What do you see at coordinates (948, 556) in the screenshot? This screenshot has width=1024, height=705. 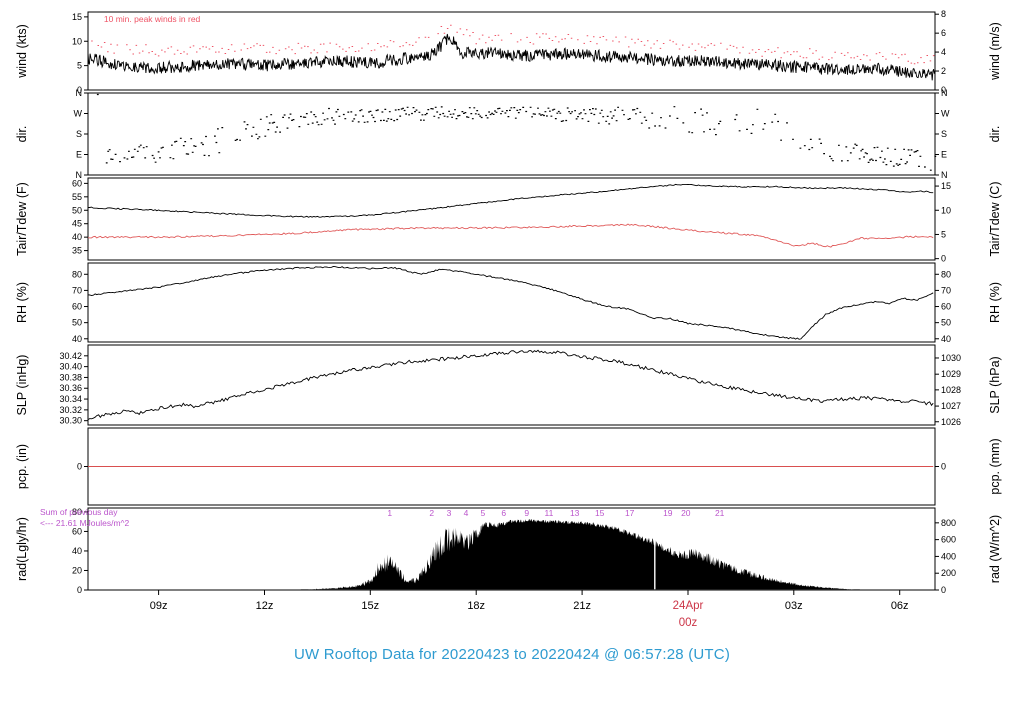 I see `svg-text: 400` at bounding box center [948, 556].